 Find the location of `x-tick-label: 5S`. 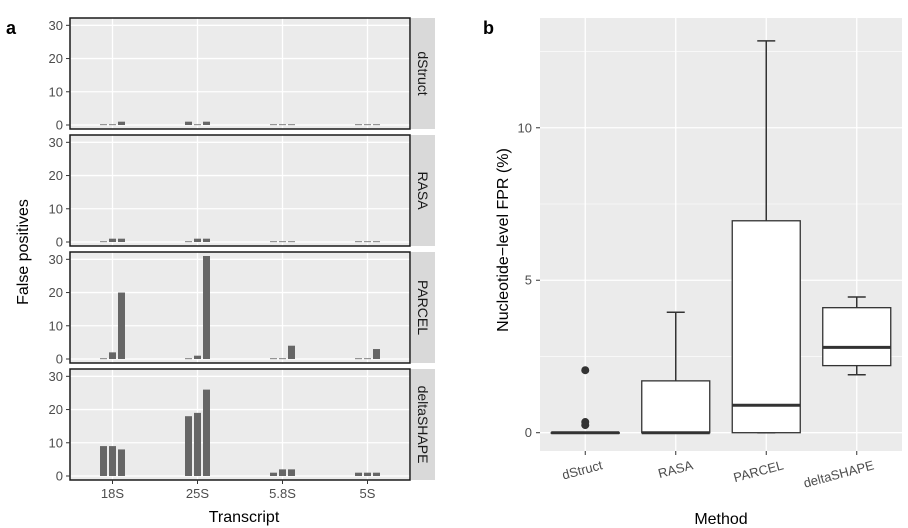

x-tick-label: 5S is located at coordinates (368, 493).